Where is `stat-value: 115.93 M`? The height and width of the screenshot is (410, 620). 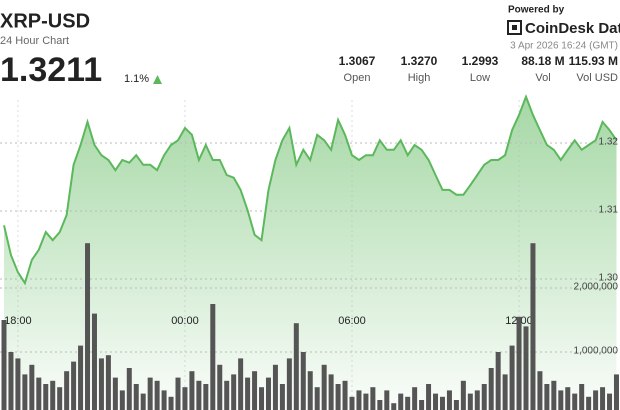
stat-value: 115.93 M is located at coordinates (593, 61).